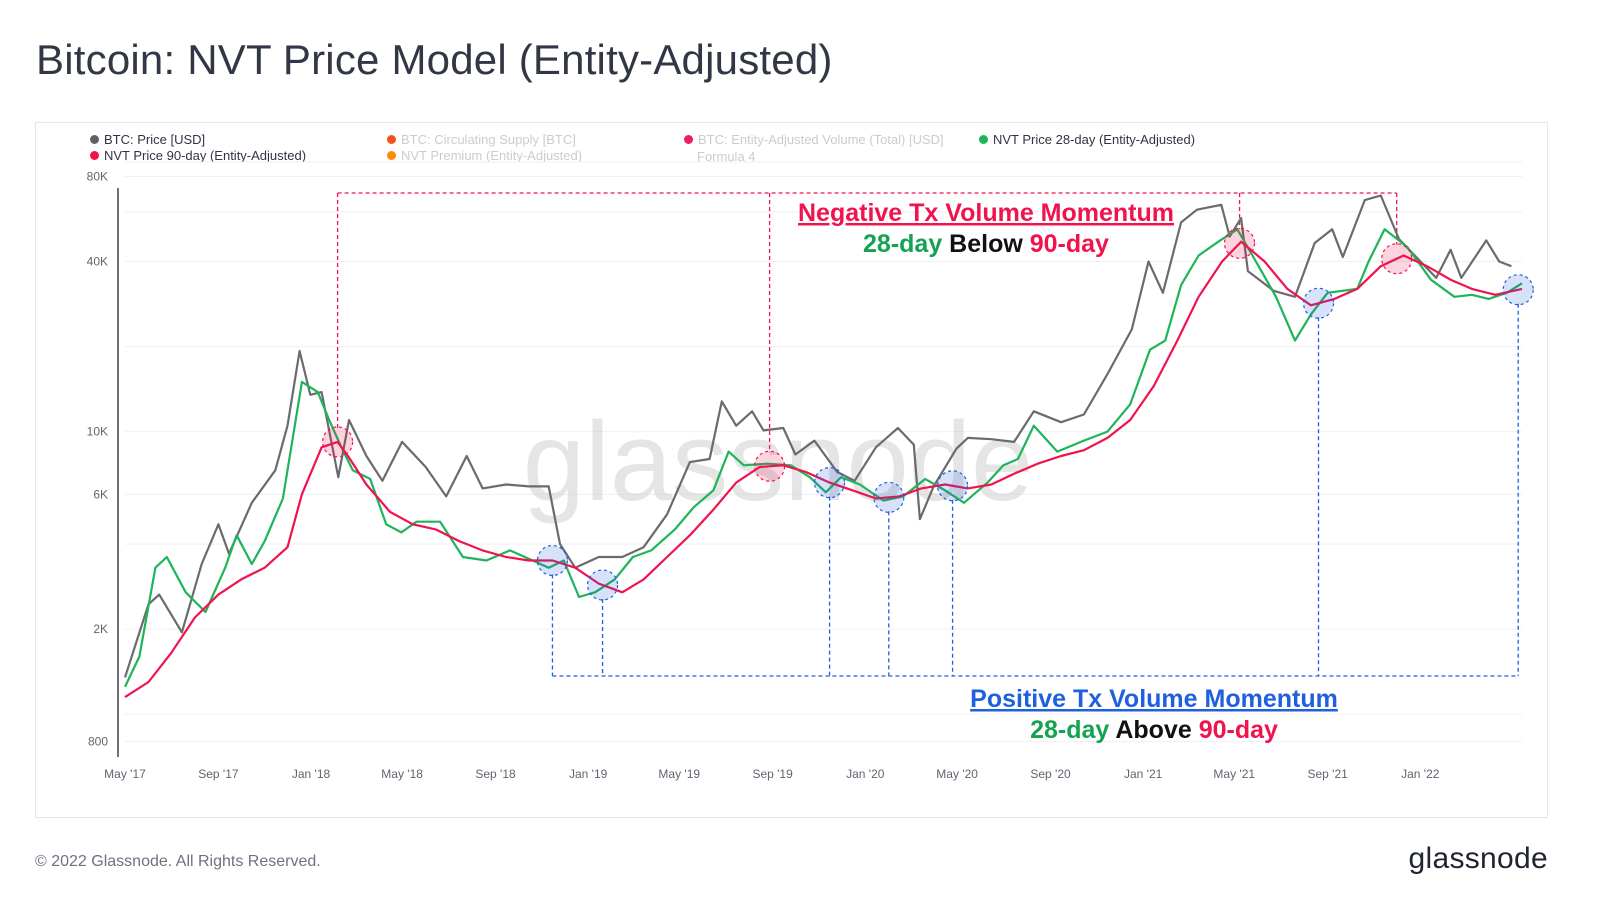  Describe the element at coordinates (100, 629) in the screenshot. I see `y-tick-label: 2K` at that location.